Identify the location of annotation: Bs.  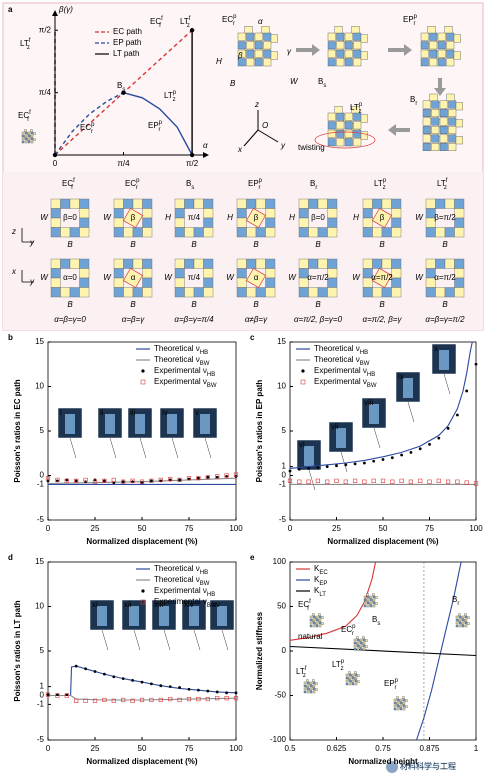
(121, 86).